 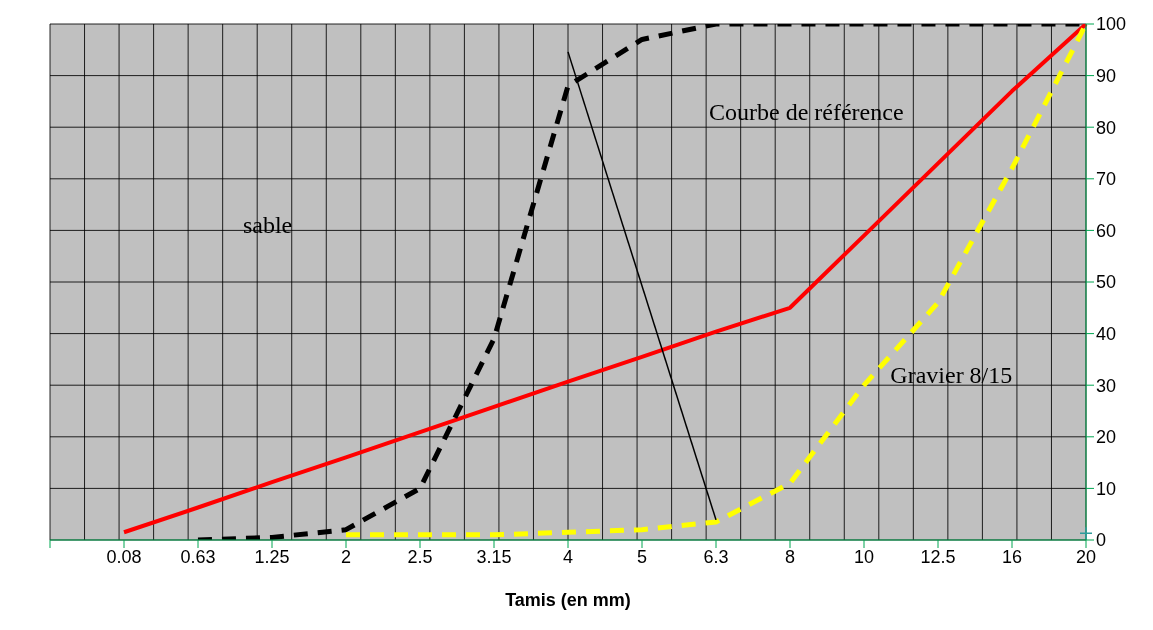 I want to click on x-tick-label: 10, so click(x=864, y=556).